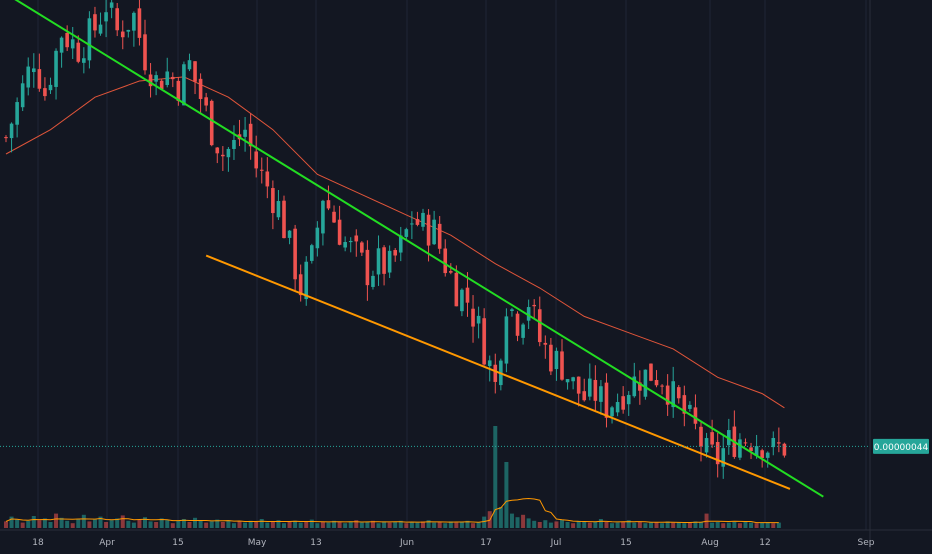 The height and width of the screenshot is (554, 932). I want to click on last-price-tag: 0.00000044, so click(901, 446).